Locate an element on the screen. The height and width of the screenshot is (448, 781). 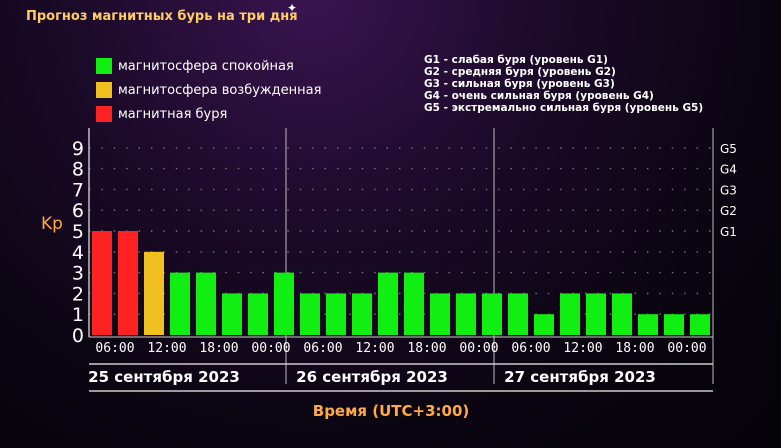
y-tick-label: 3 is located at coordinates (78, 274).